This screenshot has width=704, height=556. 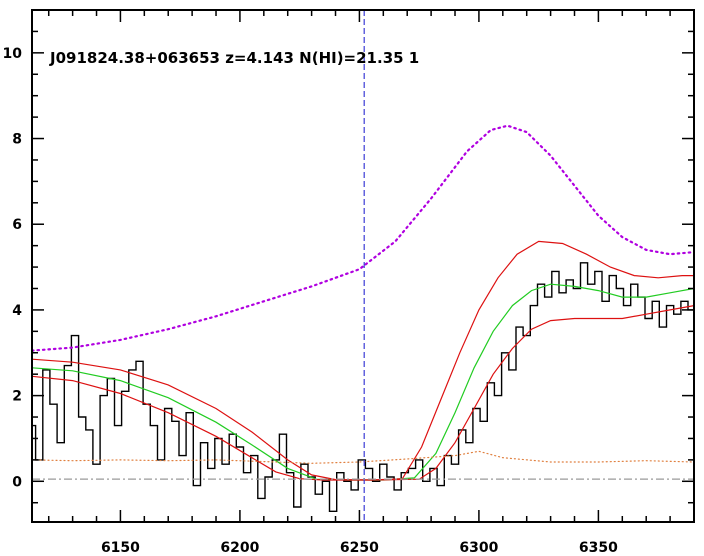 What do you see at coordinates (478, 548) in the screenshot?
I see `x-tick-label: 6300` at bounding box center [478, 548].